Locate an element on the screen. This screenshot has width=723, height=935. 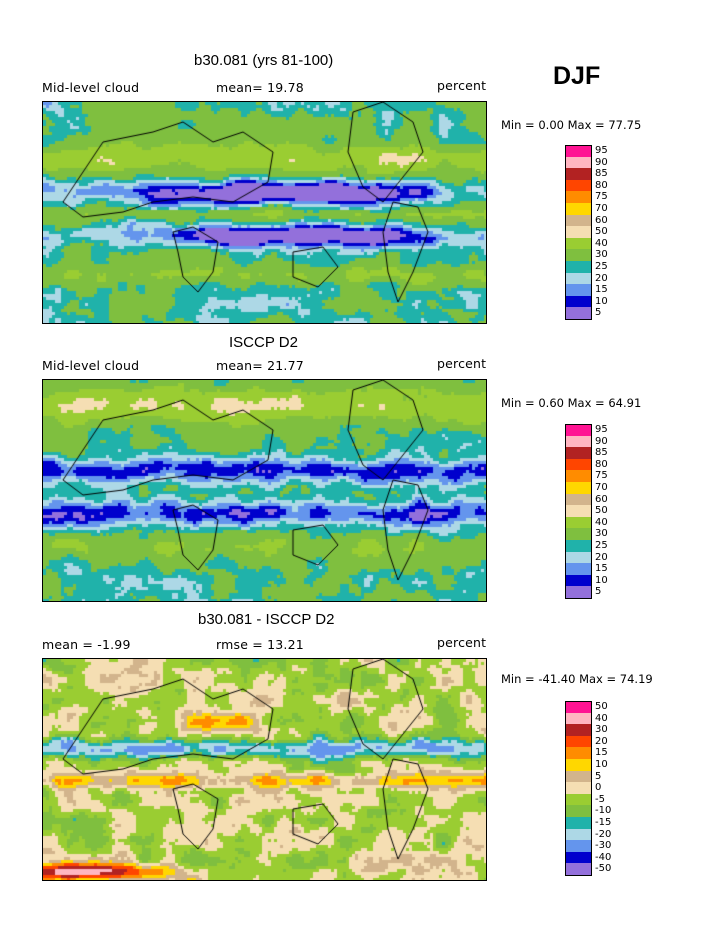
legend-label: -15 is located at coordinates (603, 822).